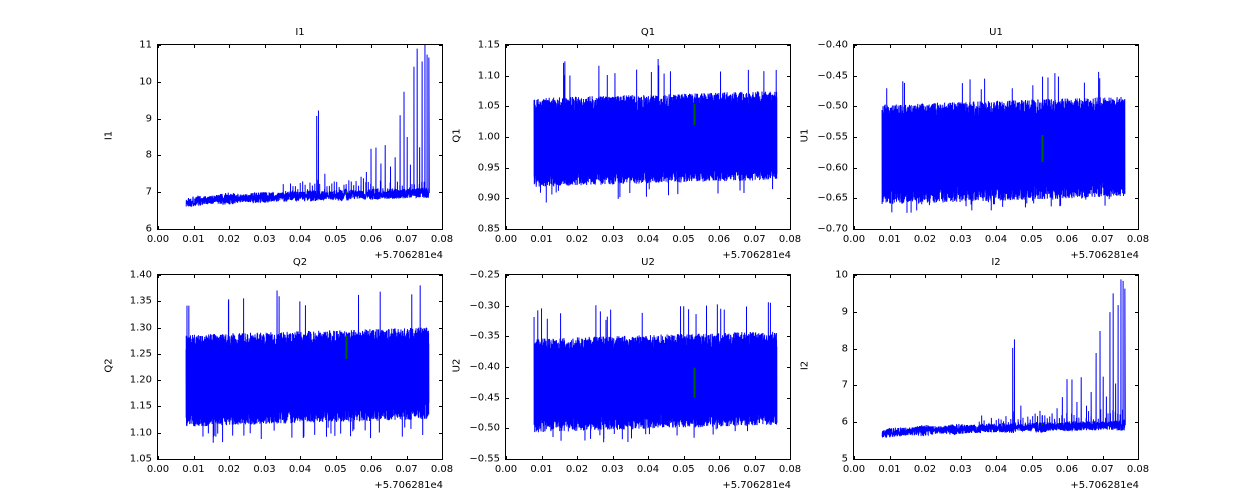 This screenshot has width=1250, height=500. I want to click on y-tick-label: −0.65, so click(832, 198).